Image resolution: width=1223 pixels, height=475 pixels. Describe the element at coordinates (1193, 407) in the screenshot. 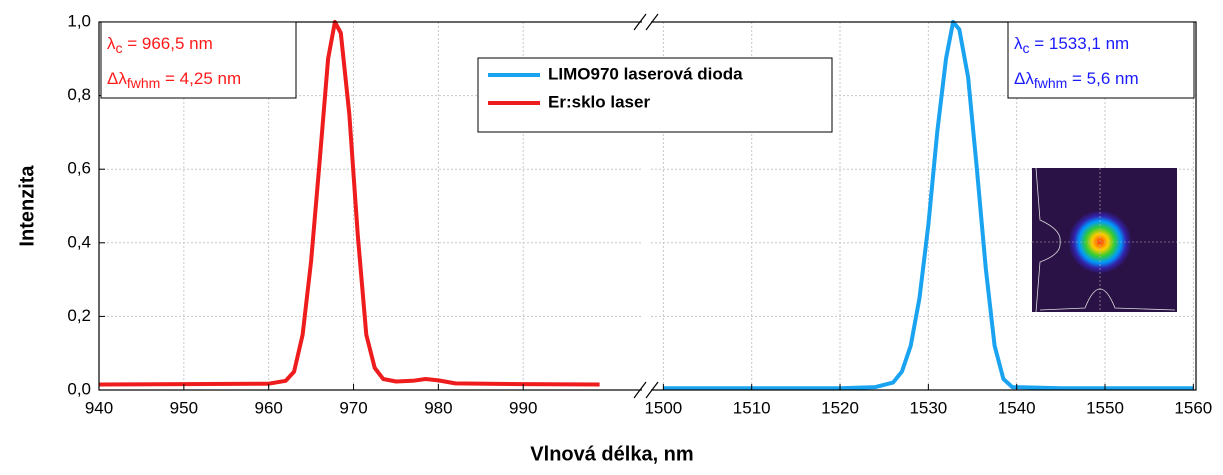

I see `x-tick-label: 1560` at that location.